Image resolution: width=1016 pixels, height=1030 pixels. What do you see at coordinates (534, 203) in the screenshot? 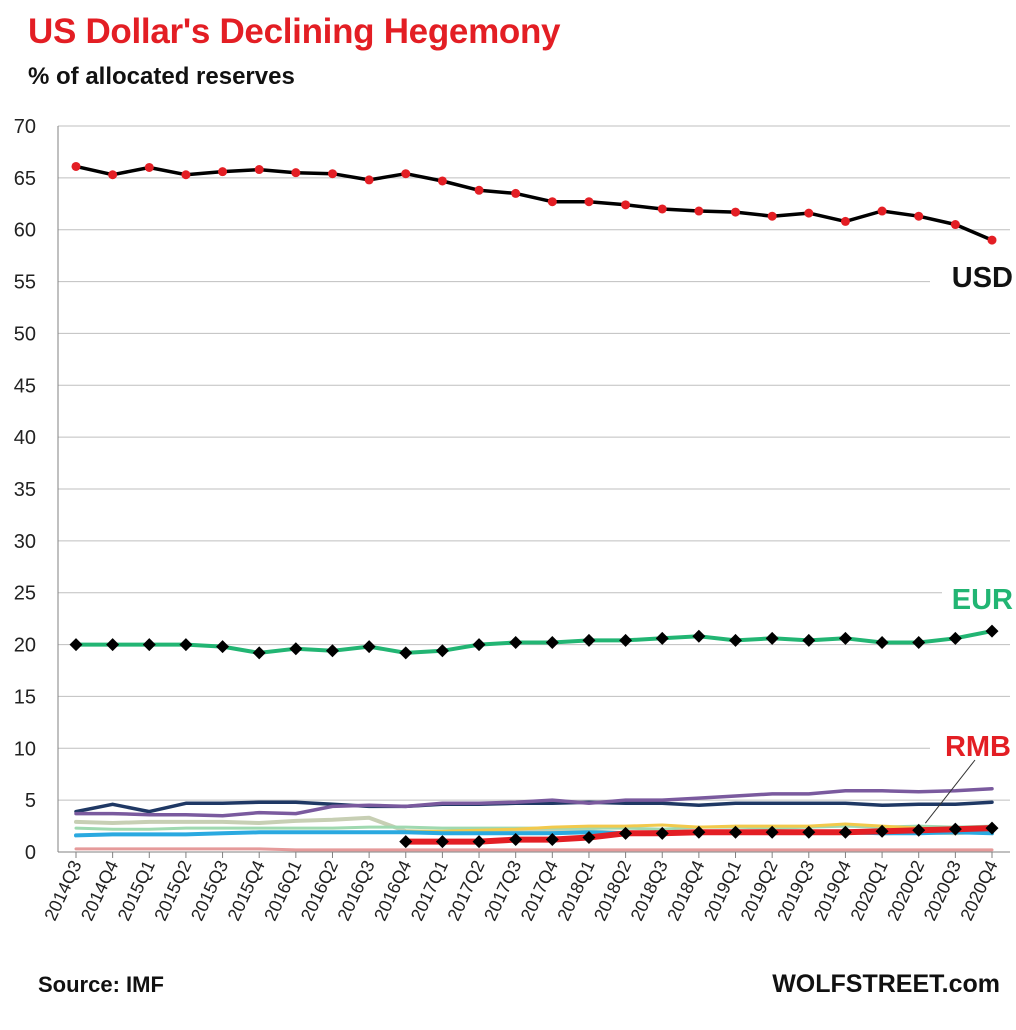
I see `usd-line` at bounding box center [534, 203].